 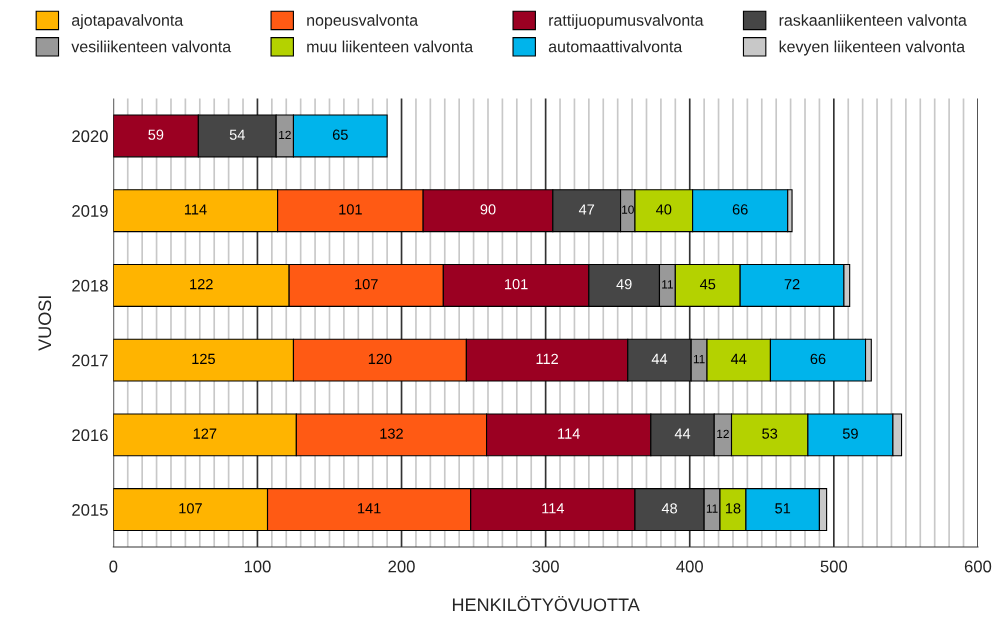 What do you see at coordinates (626, 22) in the screenshot?
I see `legend-label: rattijuopumusvalvonta` at bounding box center [626, 22].